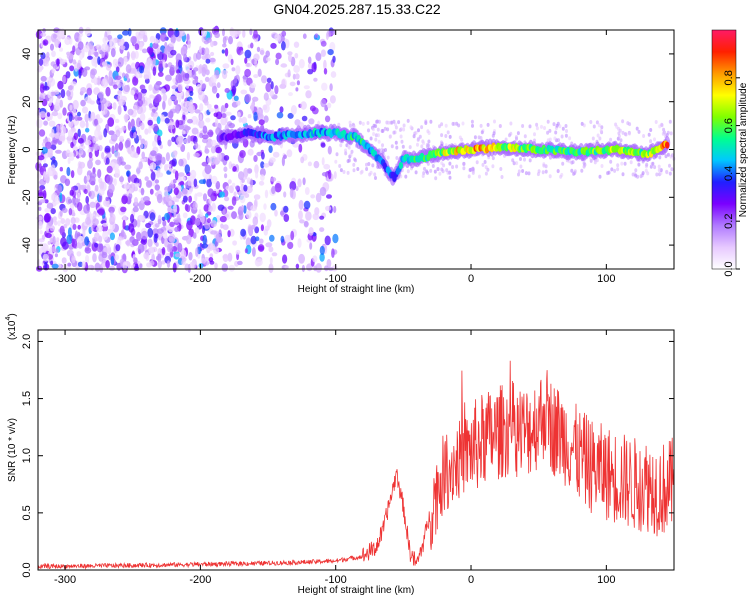 The width and height of the screenshot is (750, 600). Describe the element at coordinates (731, 173) in the screenshot. I see `colorbar-ticks: 0.0 0.2 0.4 0.6 0.8` at that location.